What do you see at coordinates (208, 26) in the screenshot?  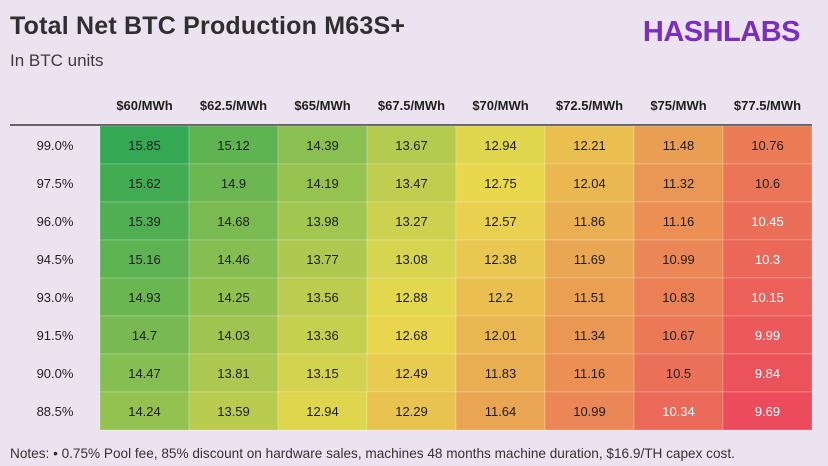 I see `chart-title: Total Net BTC Production M63S+` at bounding box center [208, 26].